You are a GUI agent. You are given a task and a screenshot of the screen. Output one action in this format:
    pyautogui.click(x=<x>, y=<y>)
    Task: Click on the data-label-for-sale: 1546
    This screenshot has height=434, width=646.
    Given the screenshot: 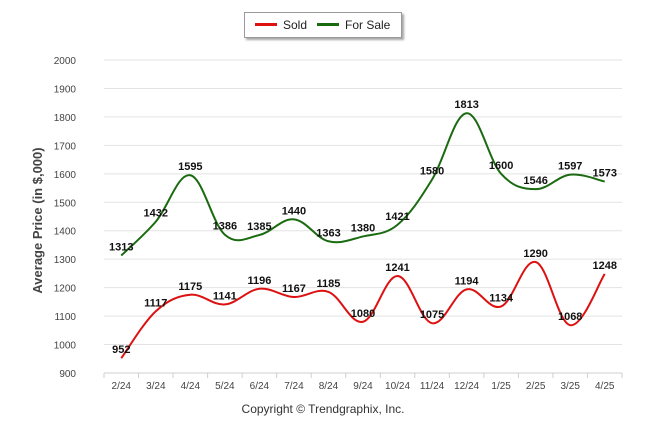 What is the action you would take?
    pyautogui.click(x=535, y=181)
    